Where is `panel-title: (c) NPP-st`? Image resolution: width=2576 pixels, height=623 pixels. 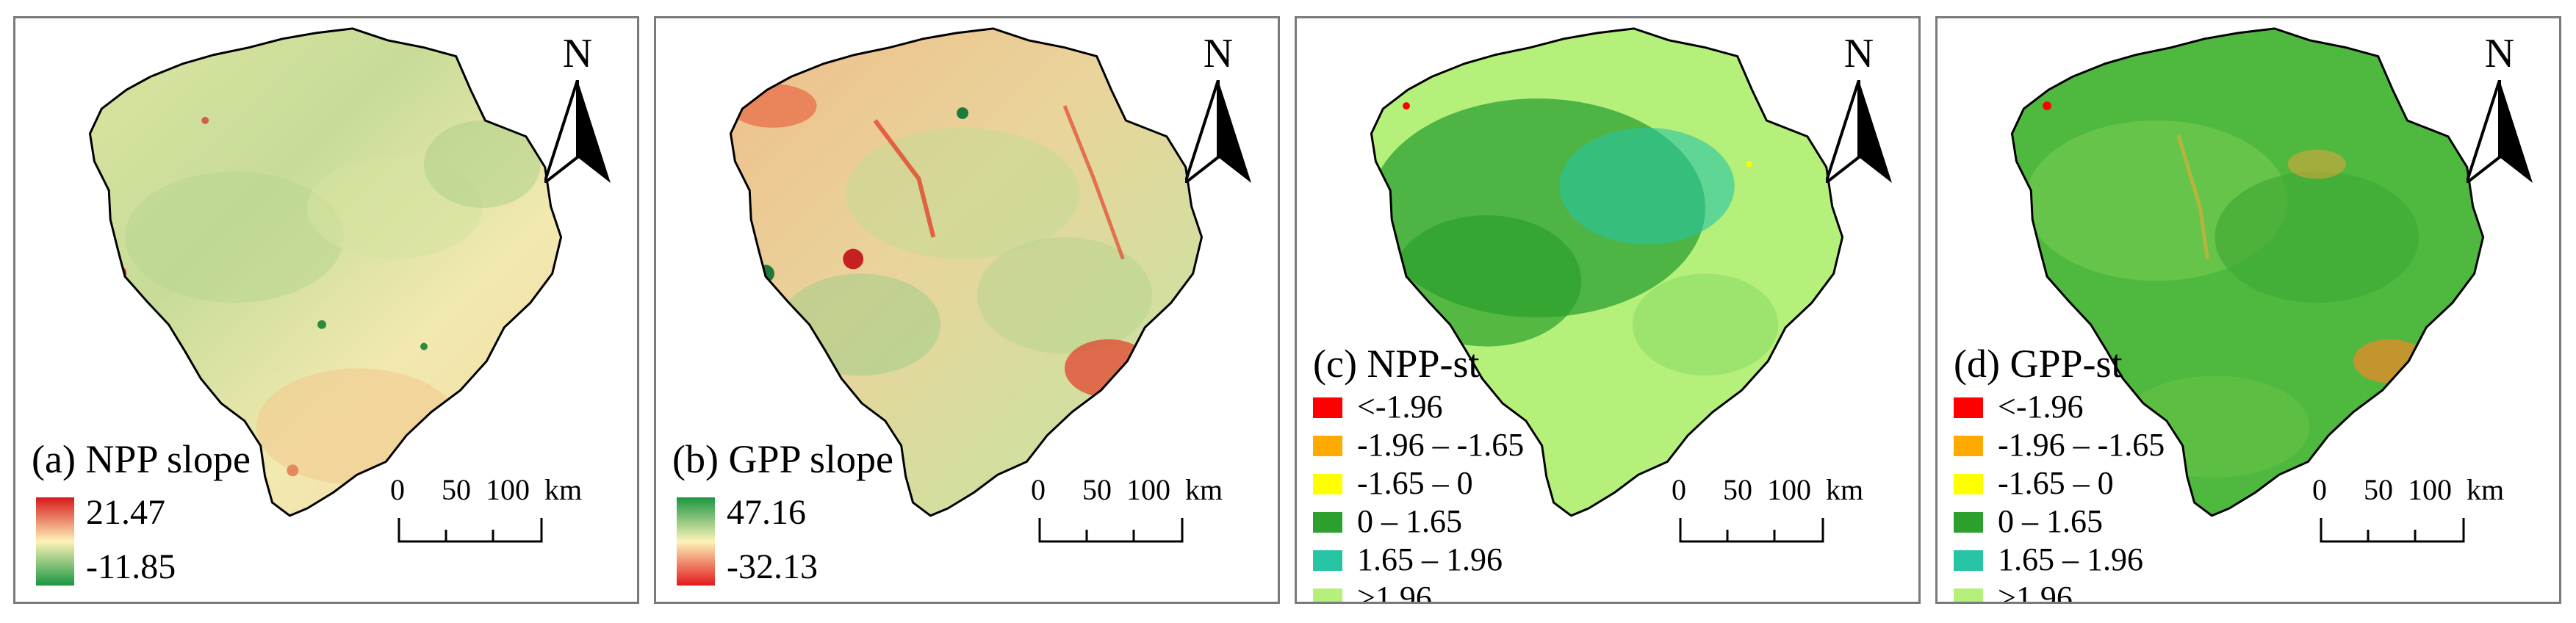
panel-title: (c) NPP-st is located at coordinates (1396, 364).